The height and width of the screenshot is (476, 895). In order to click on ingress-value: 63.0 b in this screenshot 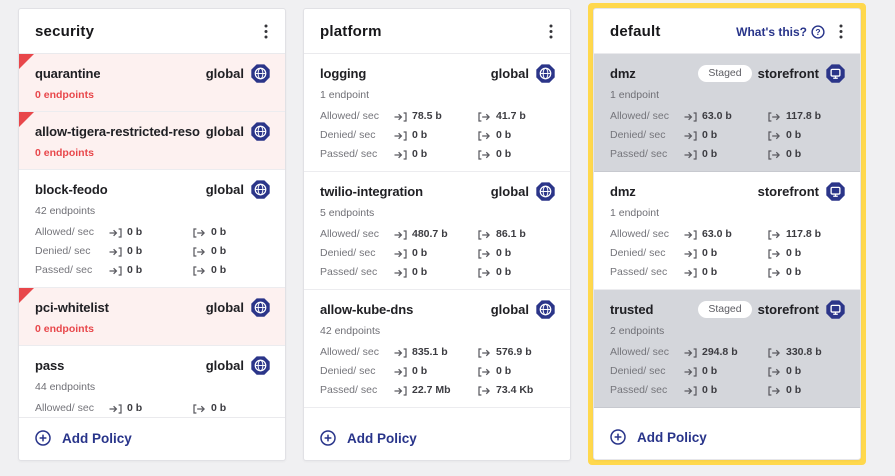, I will do `click(717, 234)`.